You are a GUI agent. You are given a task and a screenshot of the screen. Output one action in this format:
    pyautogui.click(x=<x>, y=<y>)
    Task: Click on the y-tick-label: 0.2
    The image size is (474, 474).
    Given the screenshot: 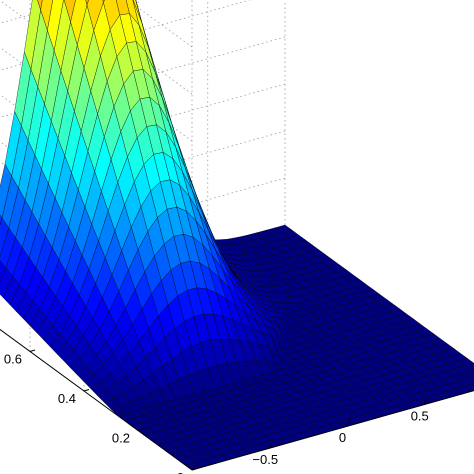 What is the action you would take?
    pyautogui.click(x=121, y=438)
    